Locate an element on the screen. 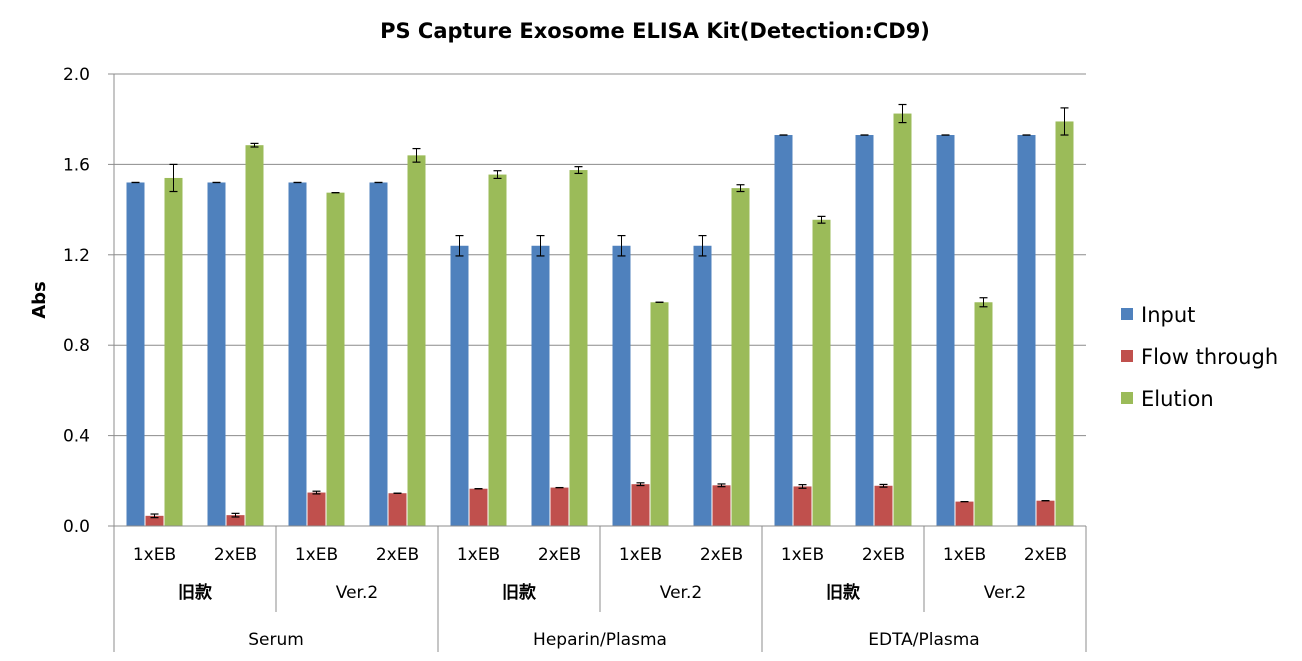 The image size is (1302, 661). y-tick-label: 0.8 is located at coordinates (76, 346).